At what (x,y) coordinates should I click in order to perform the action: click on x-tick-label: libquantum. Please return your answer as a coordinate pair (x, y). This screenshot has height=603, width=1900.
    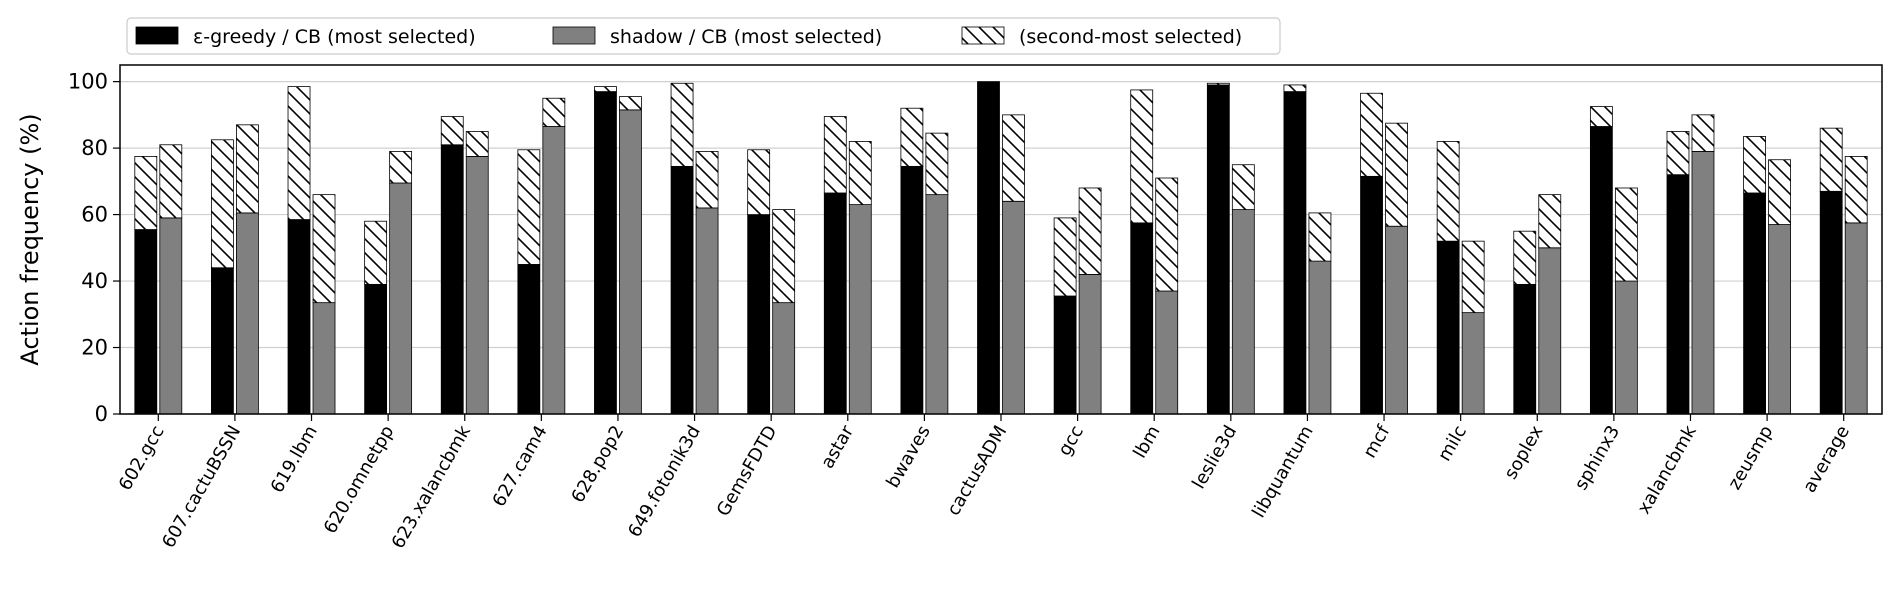
    Looking at the image, I should click on (1283, 471).